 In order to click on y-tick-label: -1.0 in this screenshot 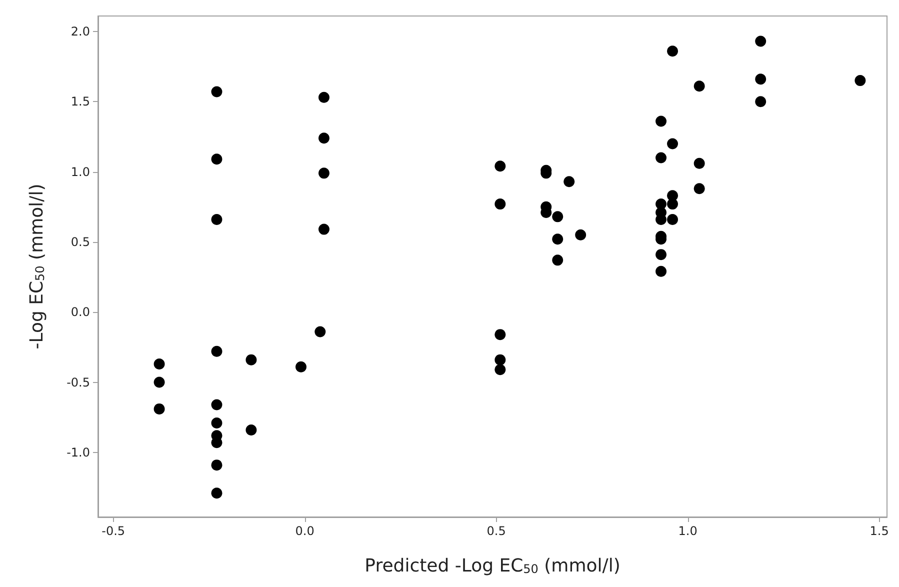, I will do `click(78, 452)`.